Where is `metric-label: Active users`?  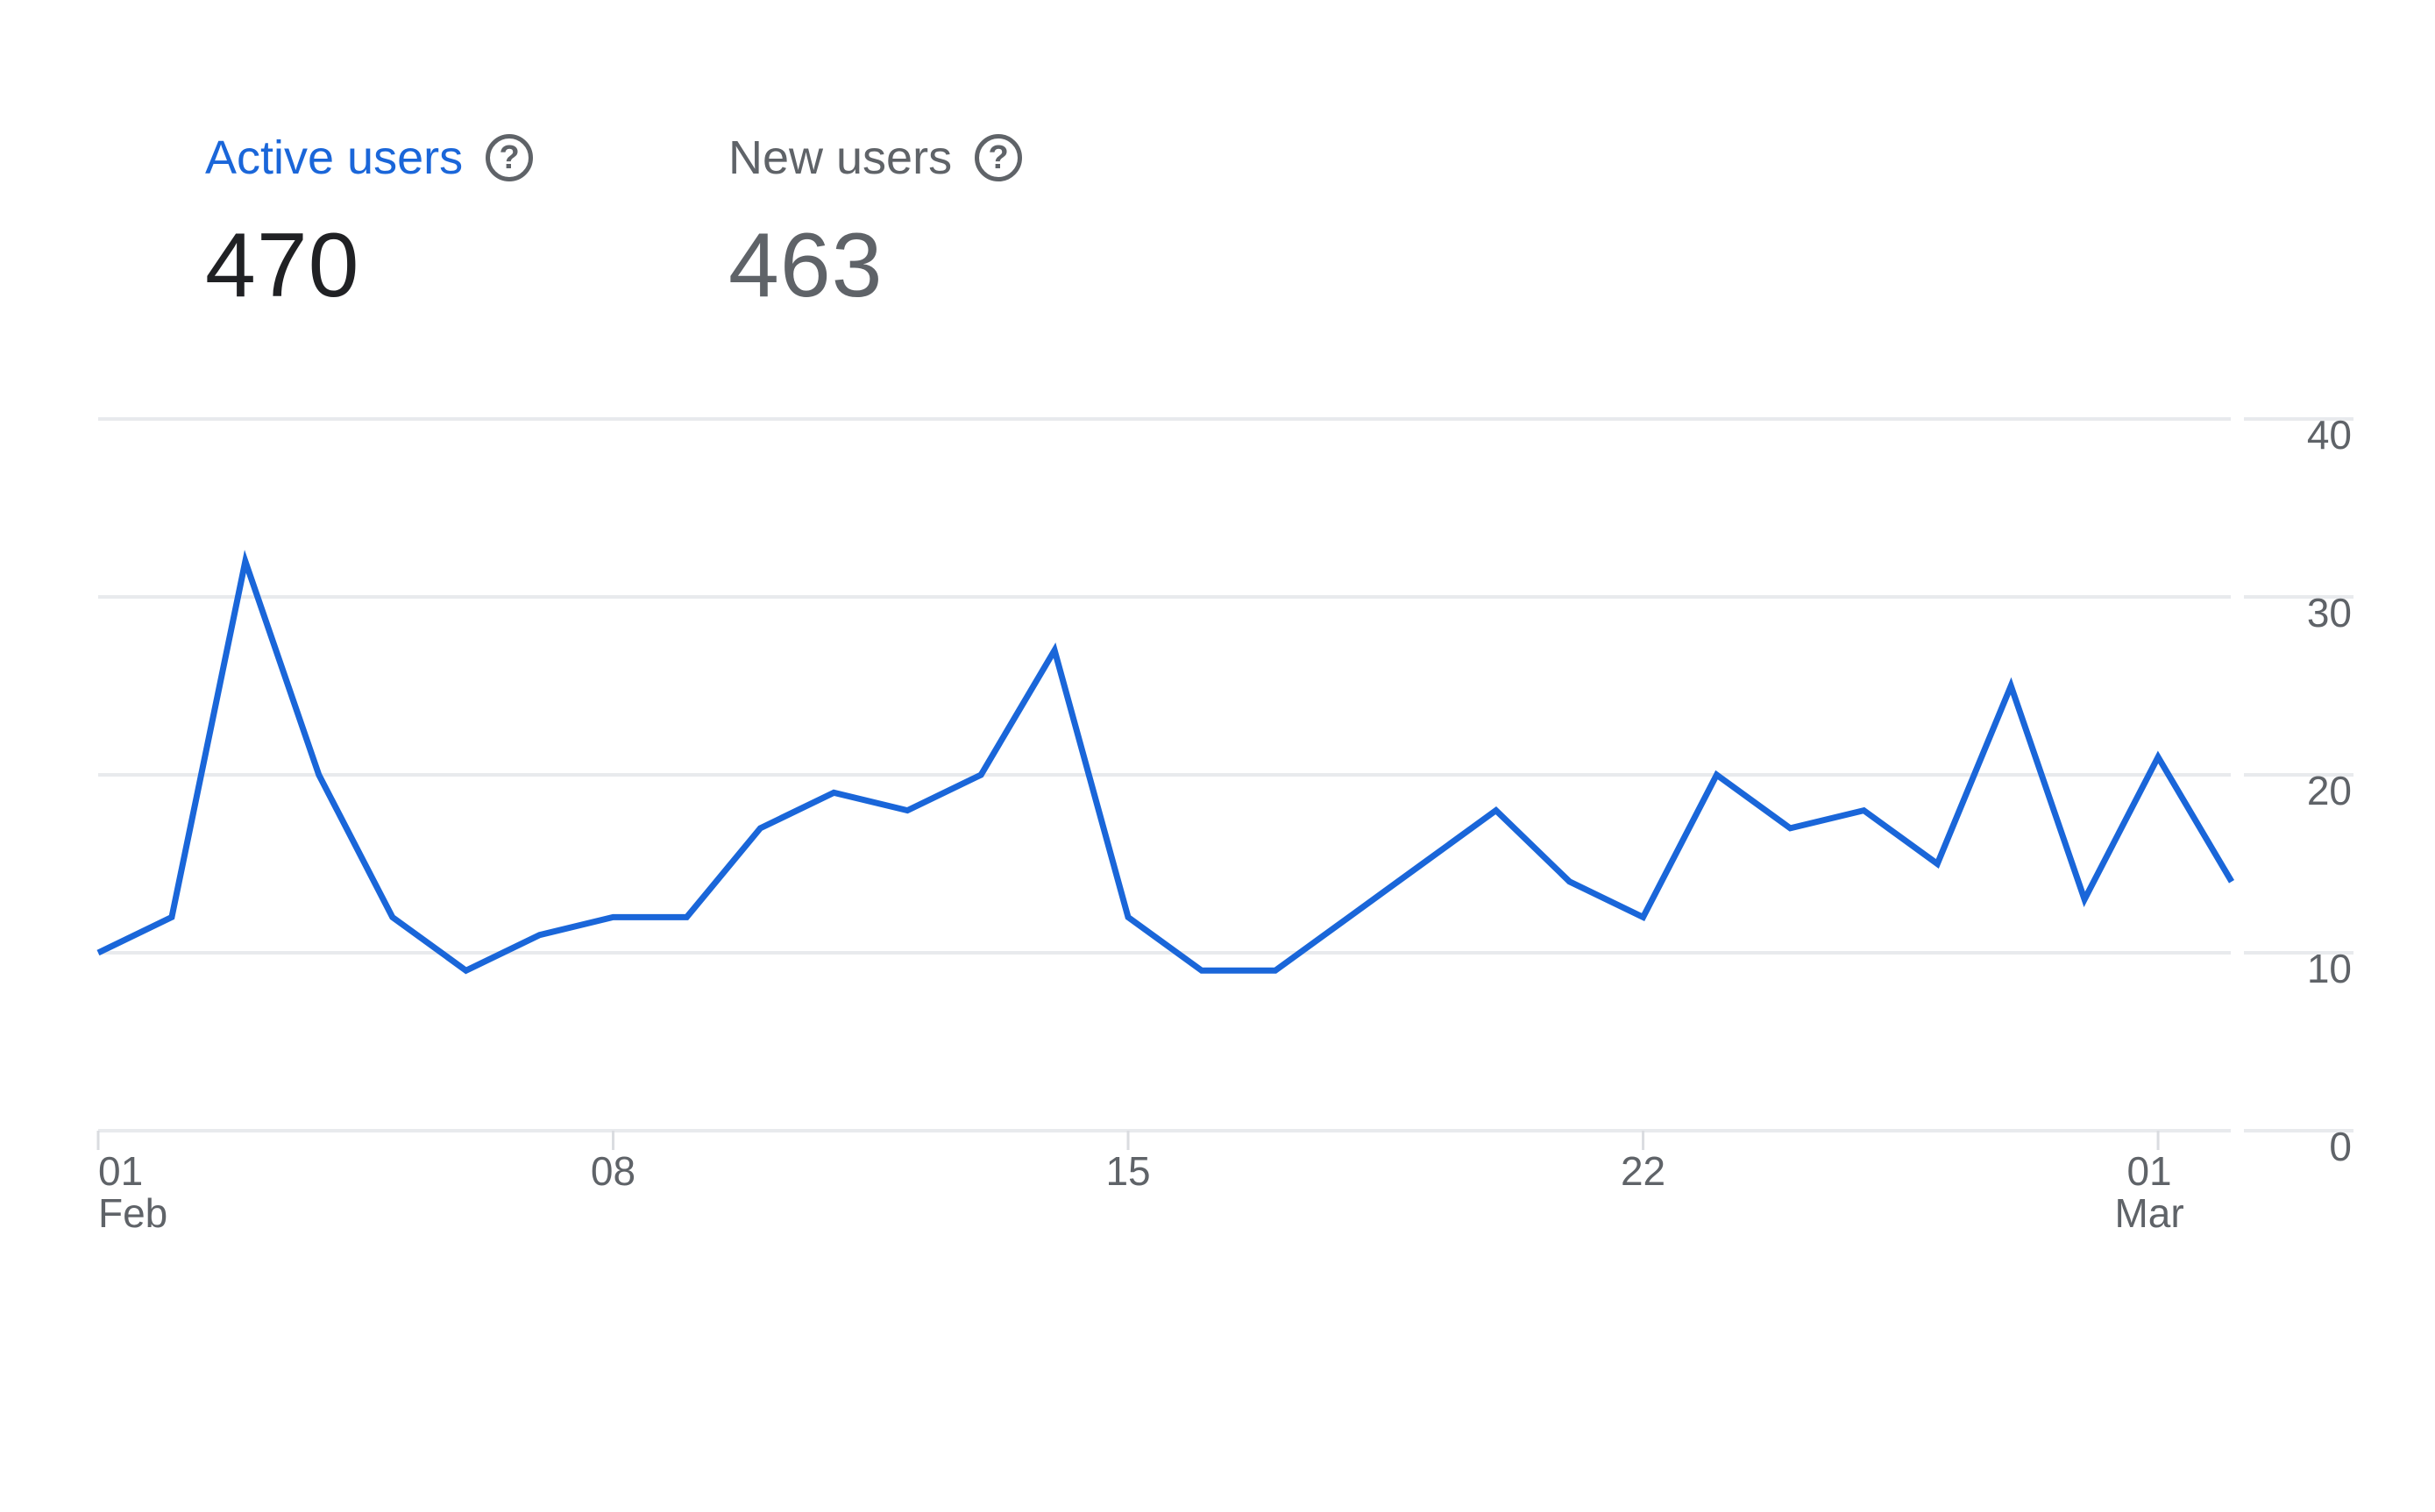 metric-label: Active users is located at coordinates (334, 157).